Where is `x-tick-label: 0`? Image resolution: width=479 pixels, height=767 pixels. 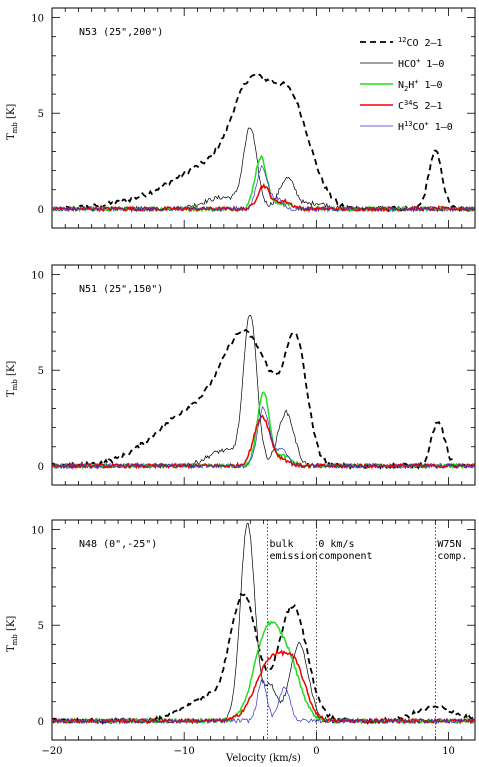
x-tick-label: 0 is located at coordinates (316, 751).